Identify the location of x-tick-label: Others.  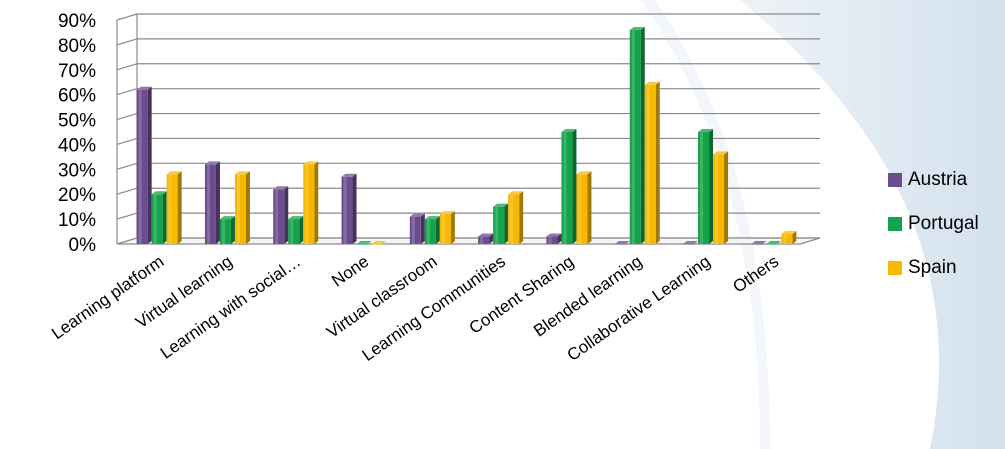
(755, 274).